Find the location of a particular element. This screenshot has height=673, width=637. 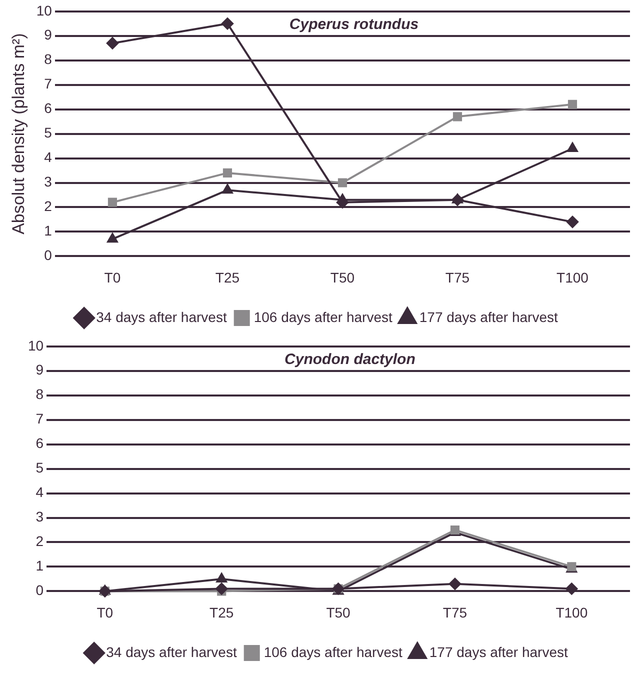

chart-title: Cyperus rotundus is located at coordinates (354, 25).